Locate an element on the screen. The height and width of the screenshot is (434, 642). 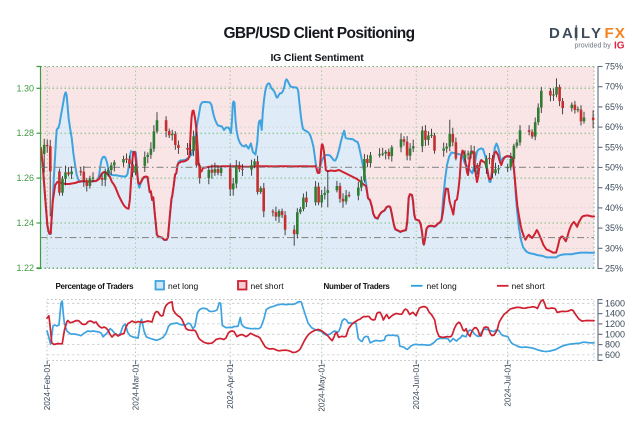
svg-text: 60% is located at coordinates (614, 127).